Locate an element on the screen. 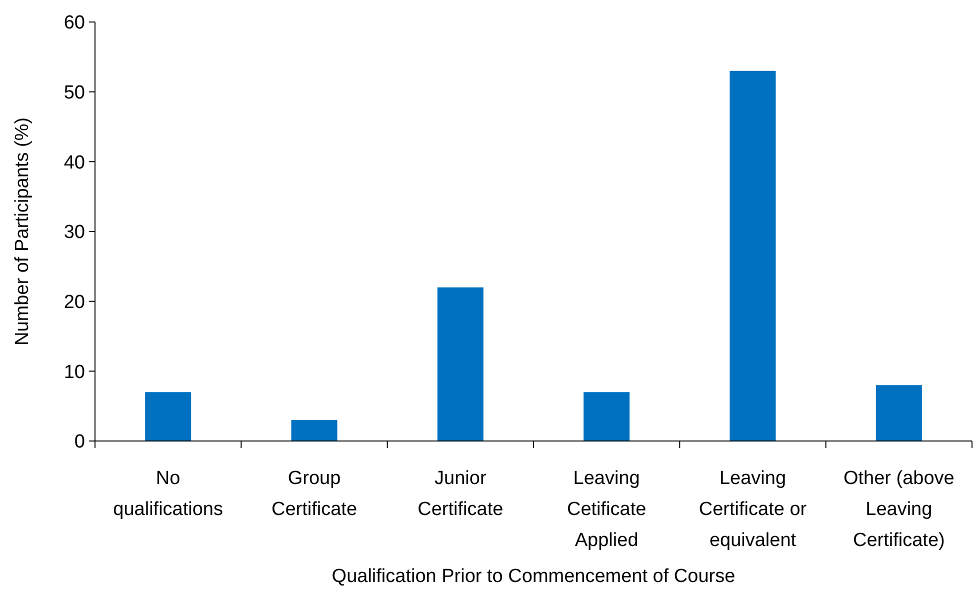 The image size is (975, 594). x-tick-label: Leaving Certificate or equivalent is located at coordinates (753, 509).